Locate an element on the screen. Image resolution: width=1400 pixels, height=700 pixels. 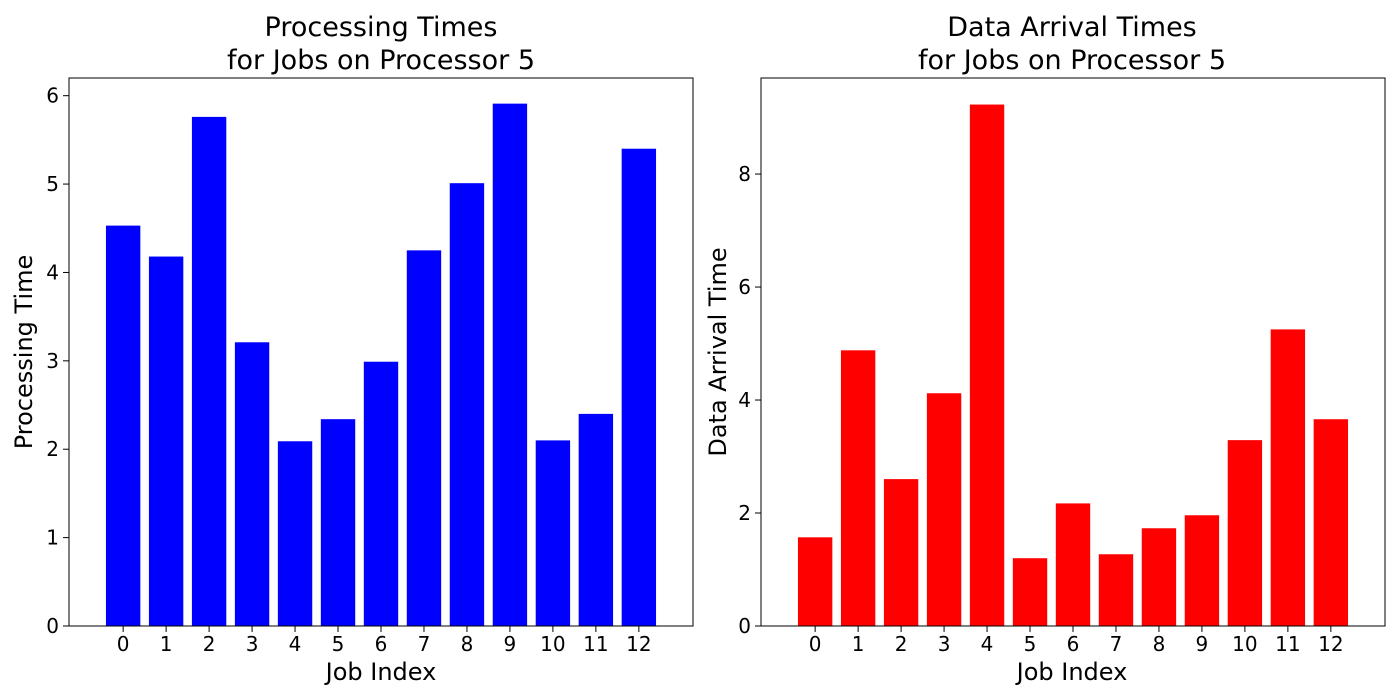
chart-title-line-1: Processing Times is located at coordinates (381, 27).